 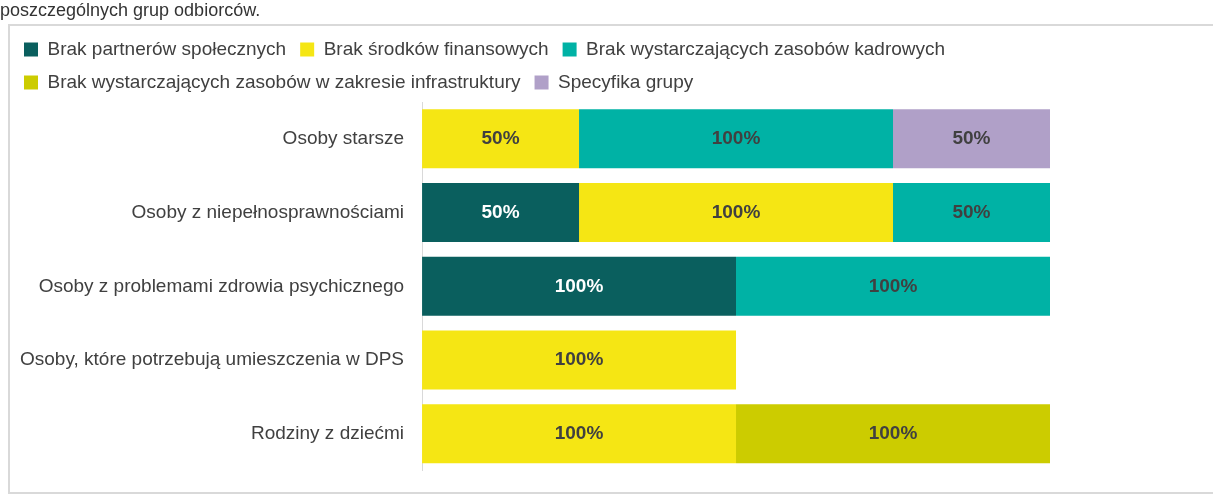 I want to click on text: poszczególnych grup odbiorców., so click(x=130, y=10).